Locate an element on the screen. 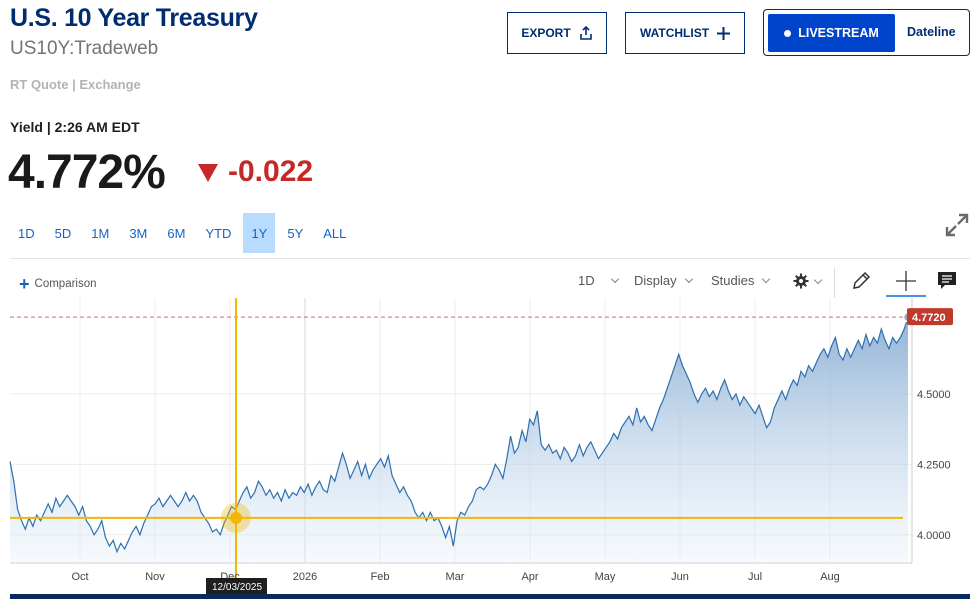 This screenshot has height=601, width=977. crosshair-date-label: 12/03/2025 is located at coordinates (237, 587).